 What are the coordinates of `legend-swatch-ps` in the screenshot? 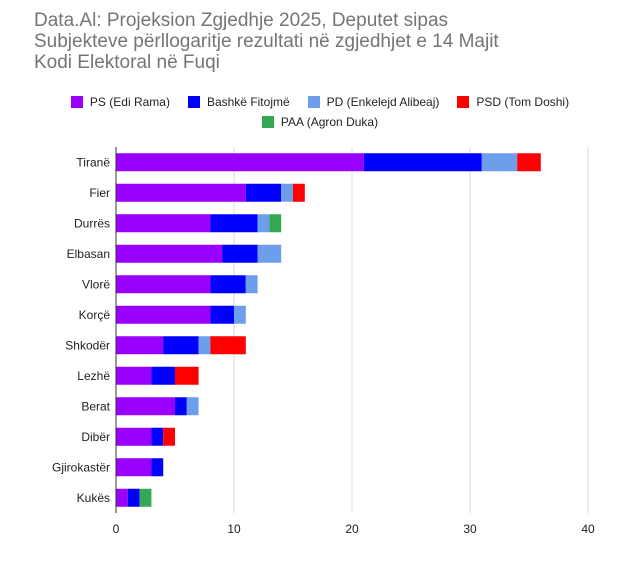 It's located at (76, 102).